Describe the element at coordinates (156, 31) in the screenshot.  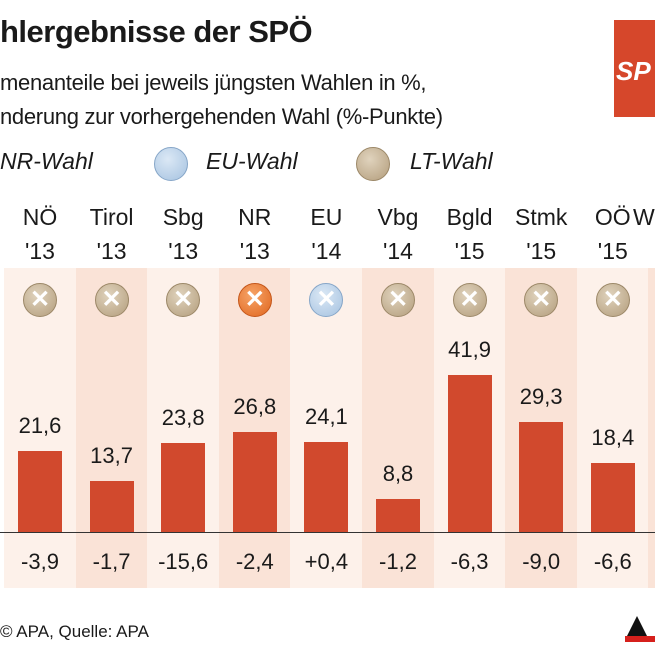
I see `chart-title: hlergebnisse der SPÖ` at that location.